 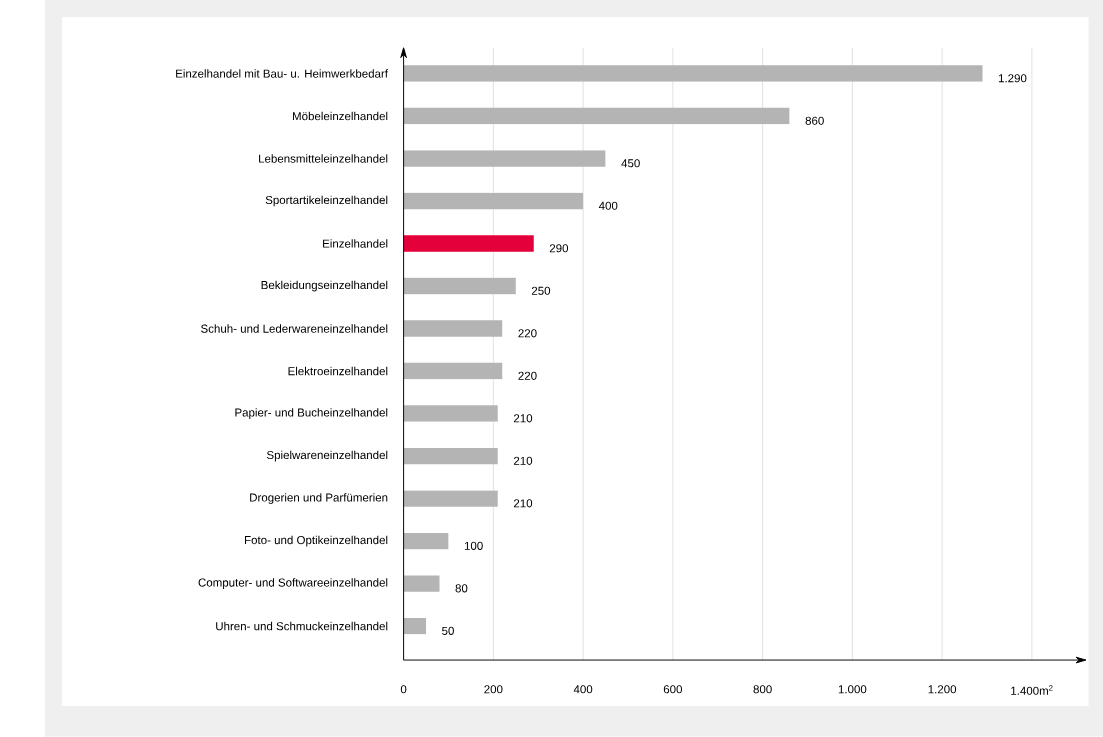 What do you see at coordinates (326, 201) in the screenshot?
I see `y-tick-label: Sportartikeleinzelhandel` at bounding box center [326, 201].